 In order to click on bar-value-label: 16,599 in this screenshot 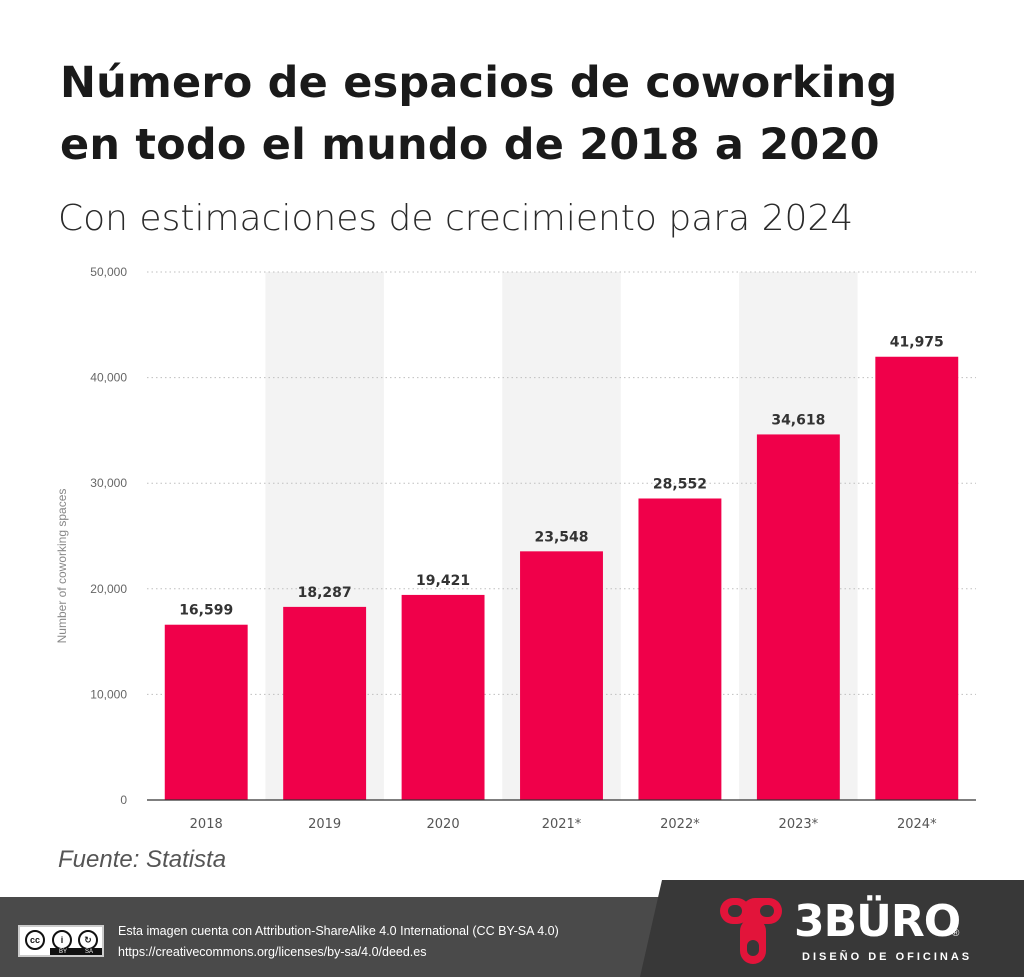, I will do `click(206, 611)`.